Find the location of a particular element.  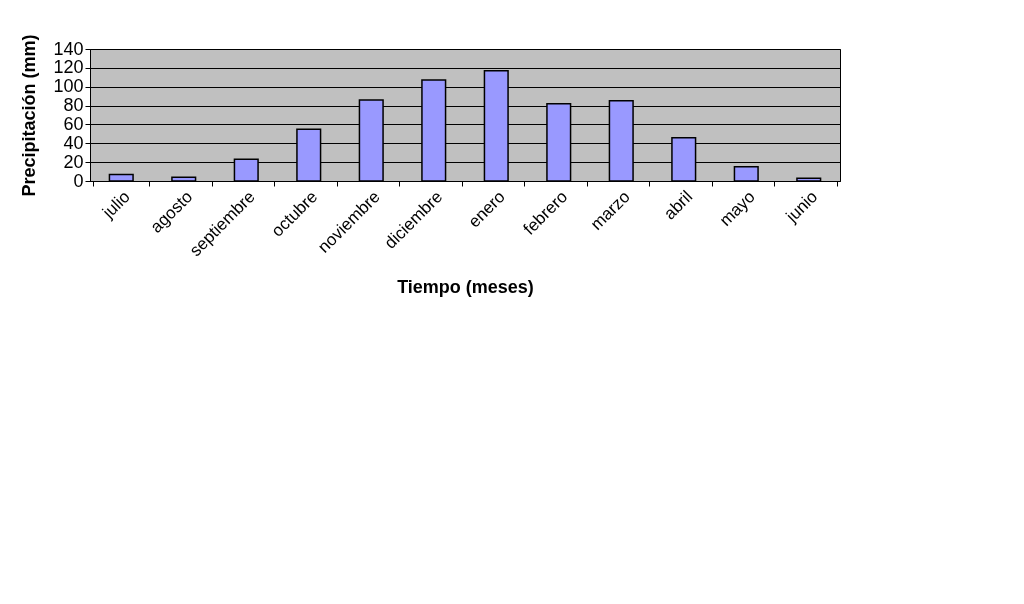

y-tick-label: 20 is located at coordinates (73, 161).